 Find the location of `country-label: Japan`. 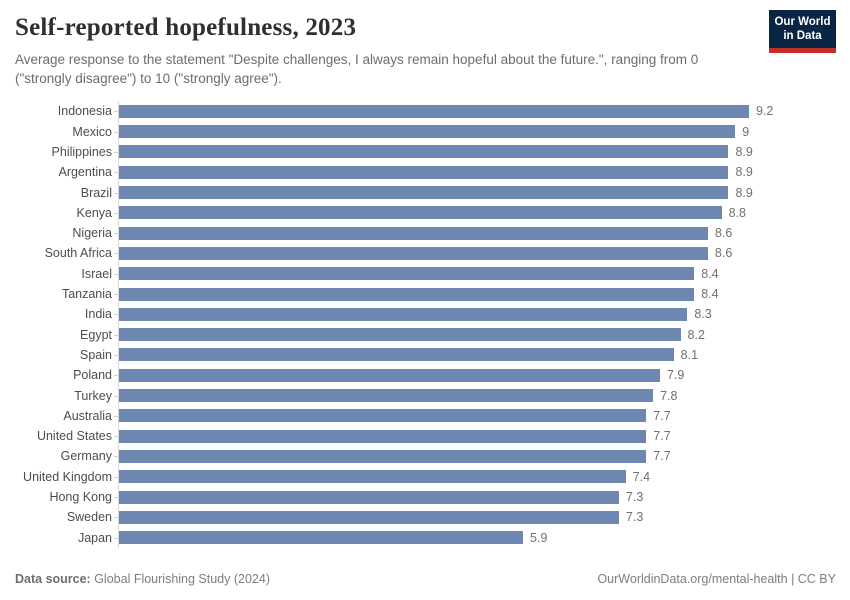

country-label: Japan is located at coordinates (94, 537).